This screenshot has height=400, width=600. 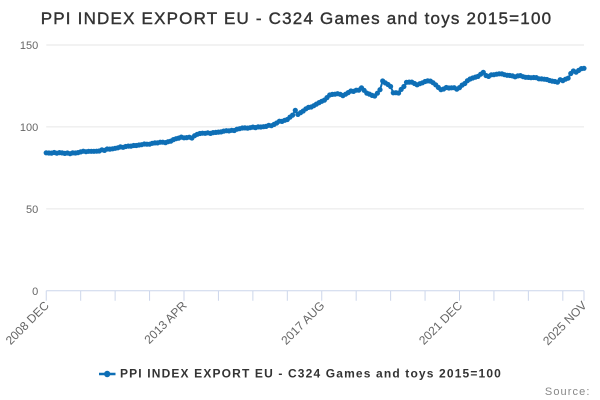 I want to click on svg-text: 150, so click(x=29, y=46).